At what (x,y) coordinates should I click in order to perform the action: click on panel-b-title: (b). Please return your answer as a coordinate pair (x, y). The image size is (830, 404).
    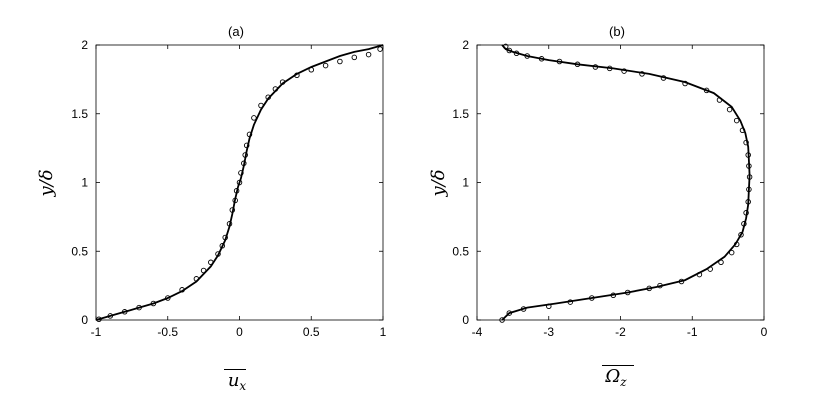
    Looking at the image, I should click on (617, 31).